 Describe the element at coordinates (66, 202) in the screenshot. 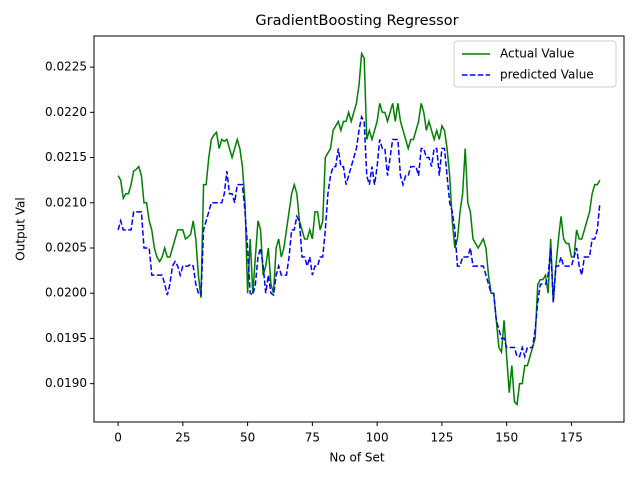

I see `y-tick-label: 0.0210` at that location.